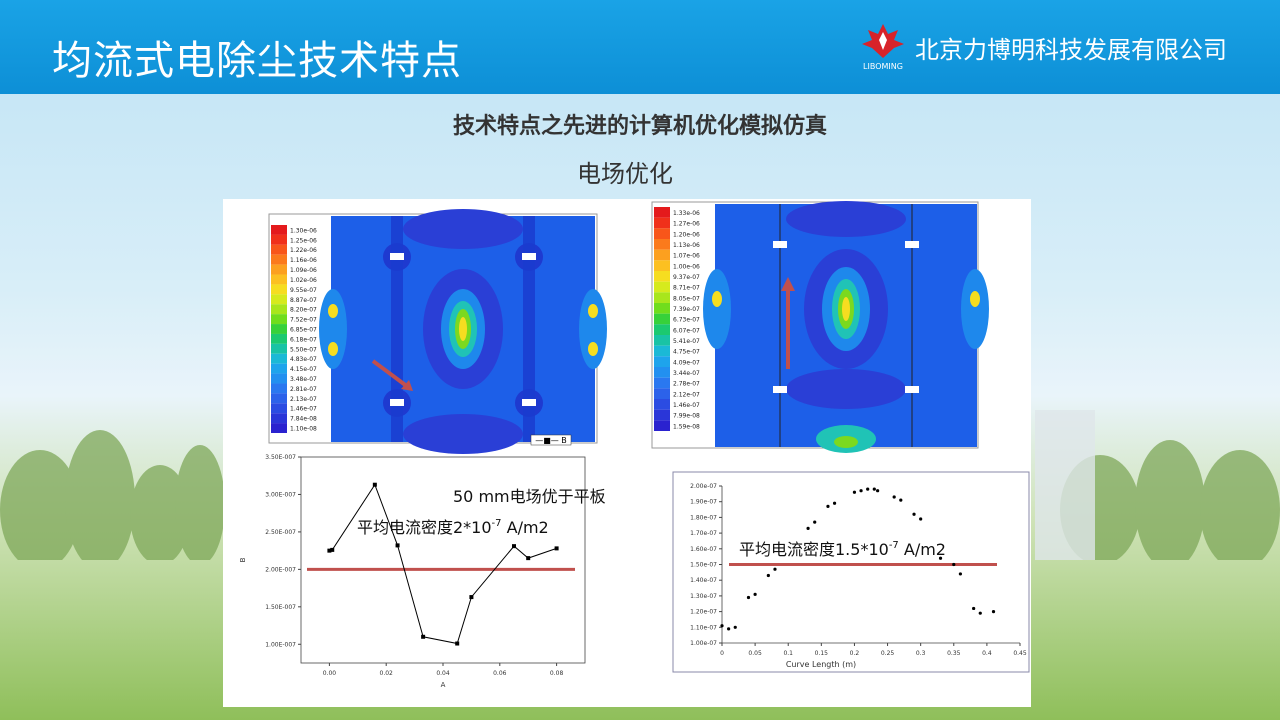 This screenshot has height=720, width=1280. What do you see at coordinates (788, 653) in the screenshot?
I see `x-tick-label: 0.1` at bounding box center [788, 653].